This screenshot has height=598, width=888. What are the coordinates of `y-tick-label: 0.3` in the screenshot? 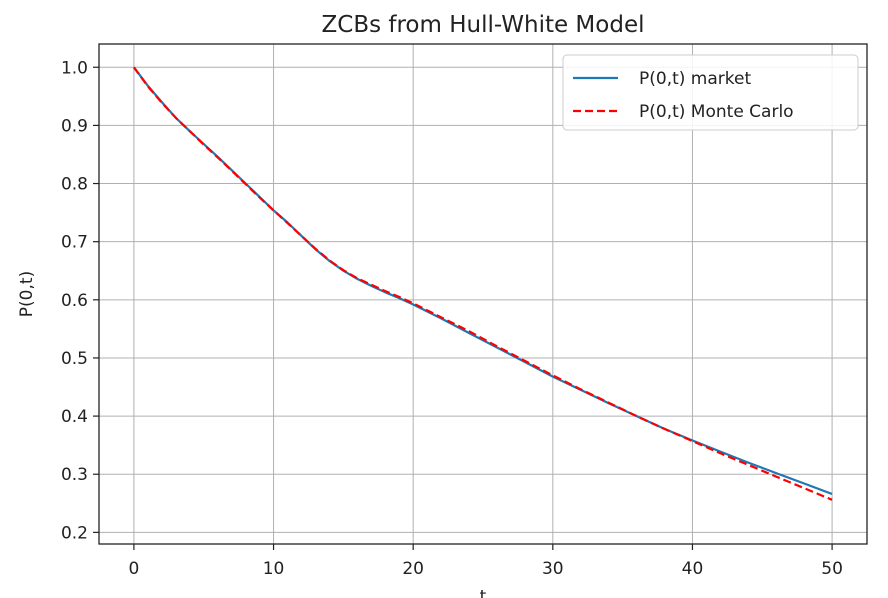 It's located at (74, 475).